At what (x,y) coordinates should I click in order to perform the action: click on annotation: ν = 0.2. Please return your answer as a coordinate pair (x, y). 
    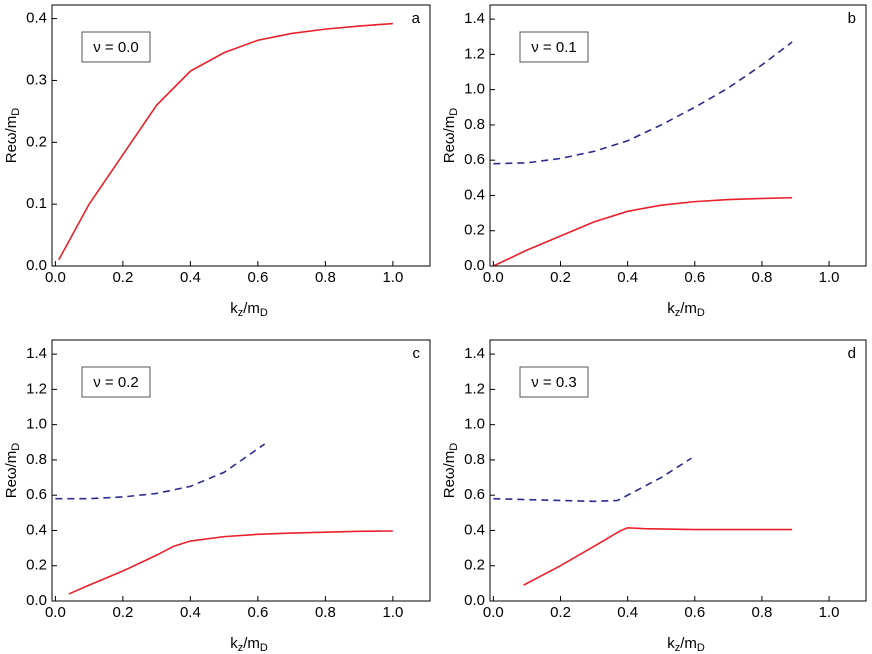
    Looking at the image, I should click on (115, 382).